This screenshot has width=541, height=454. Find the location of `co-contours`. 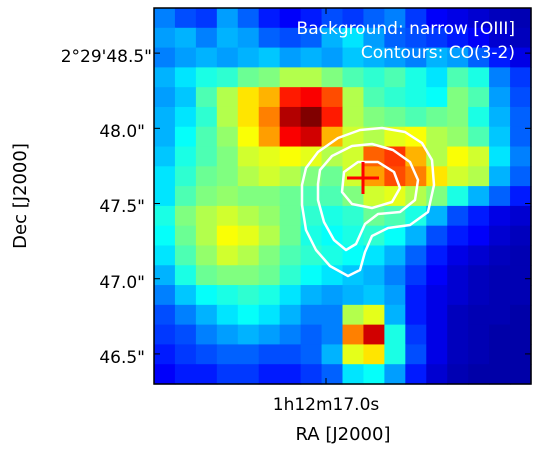

co-contours is located at coordinates (368, 202).